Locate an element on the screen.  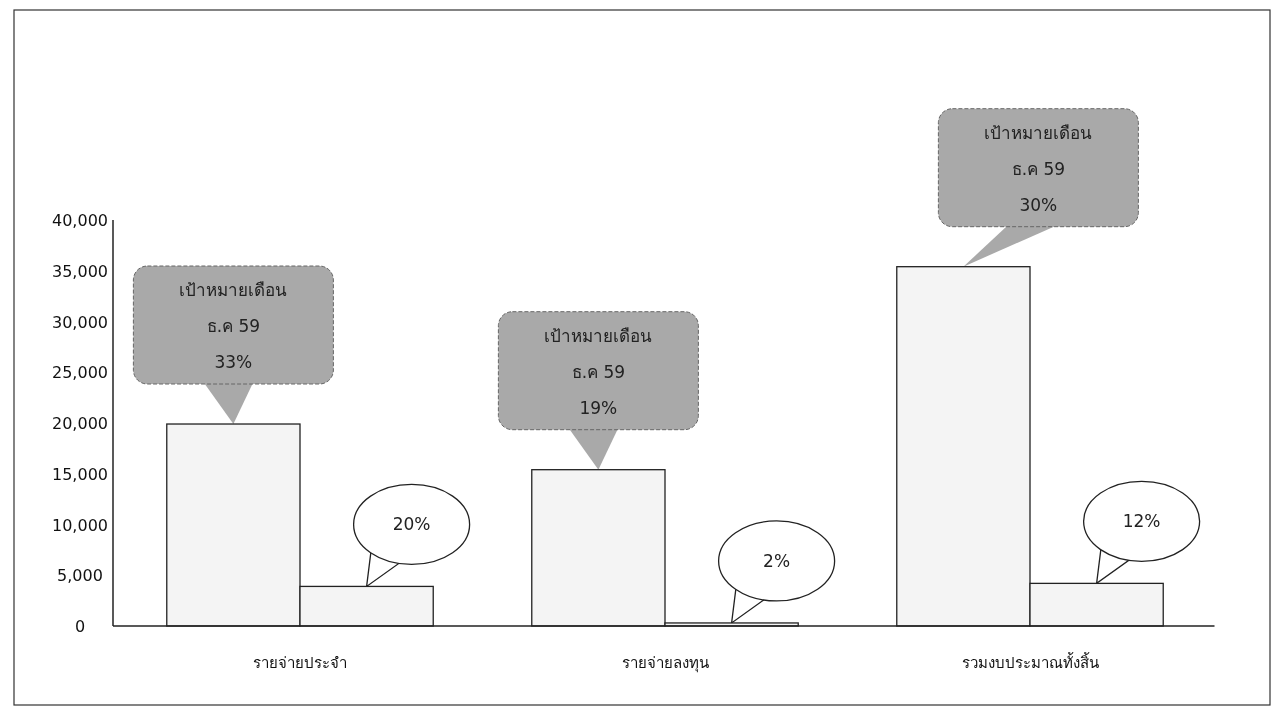
y-tick-label: 0 is located at coordinates (80, 626).